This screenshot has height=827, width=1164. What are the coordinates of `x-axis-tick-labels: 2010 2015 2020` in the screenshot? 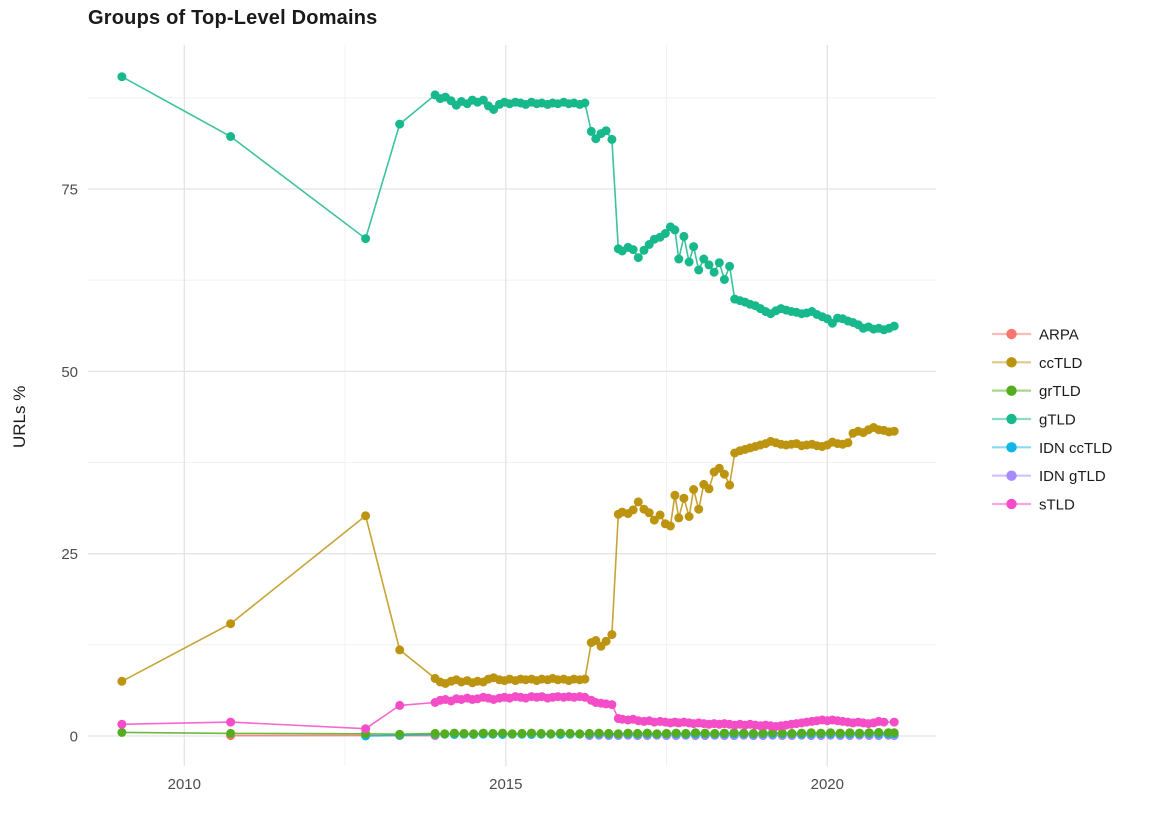 It's located at (506, 784).